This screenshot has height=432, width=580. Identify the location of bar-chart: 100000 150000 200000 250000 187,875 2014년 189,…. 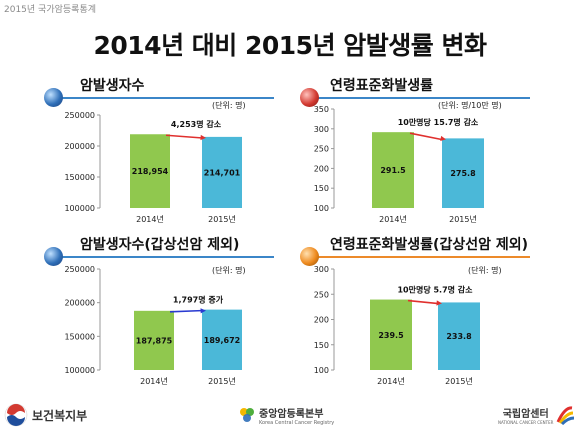
(153, 325).